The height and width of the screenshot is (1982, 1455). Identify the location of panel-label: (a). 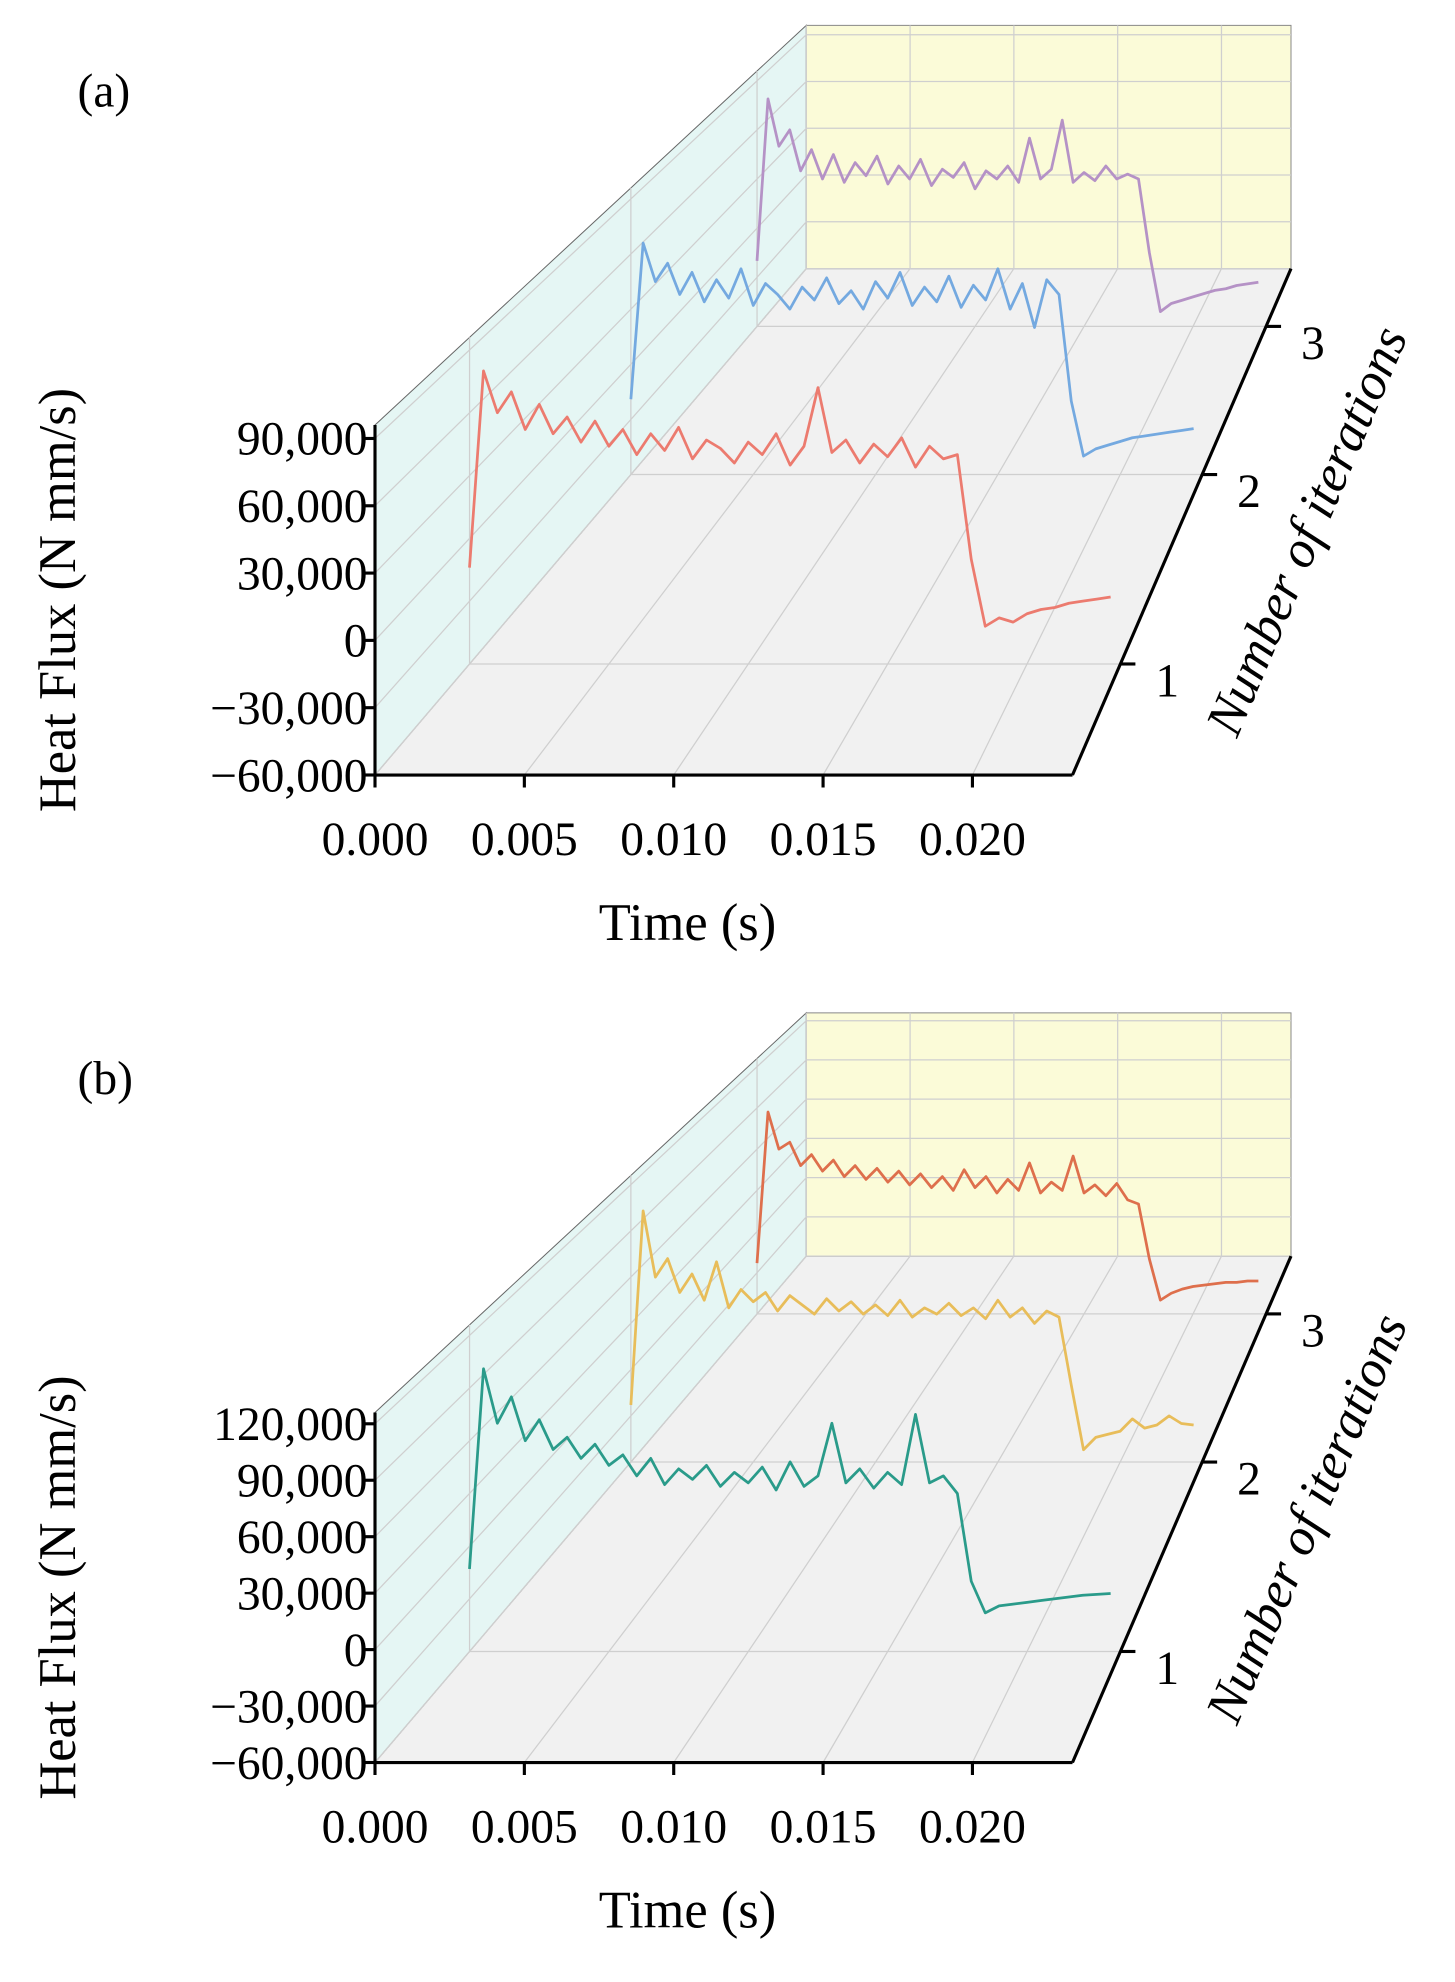
(104, 91).